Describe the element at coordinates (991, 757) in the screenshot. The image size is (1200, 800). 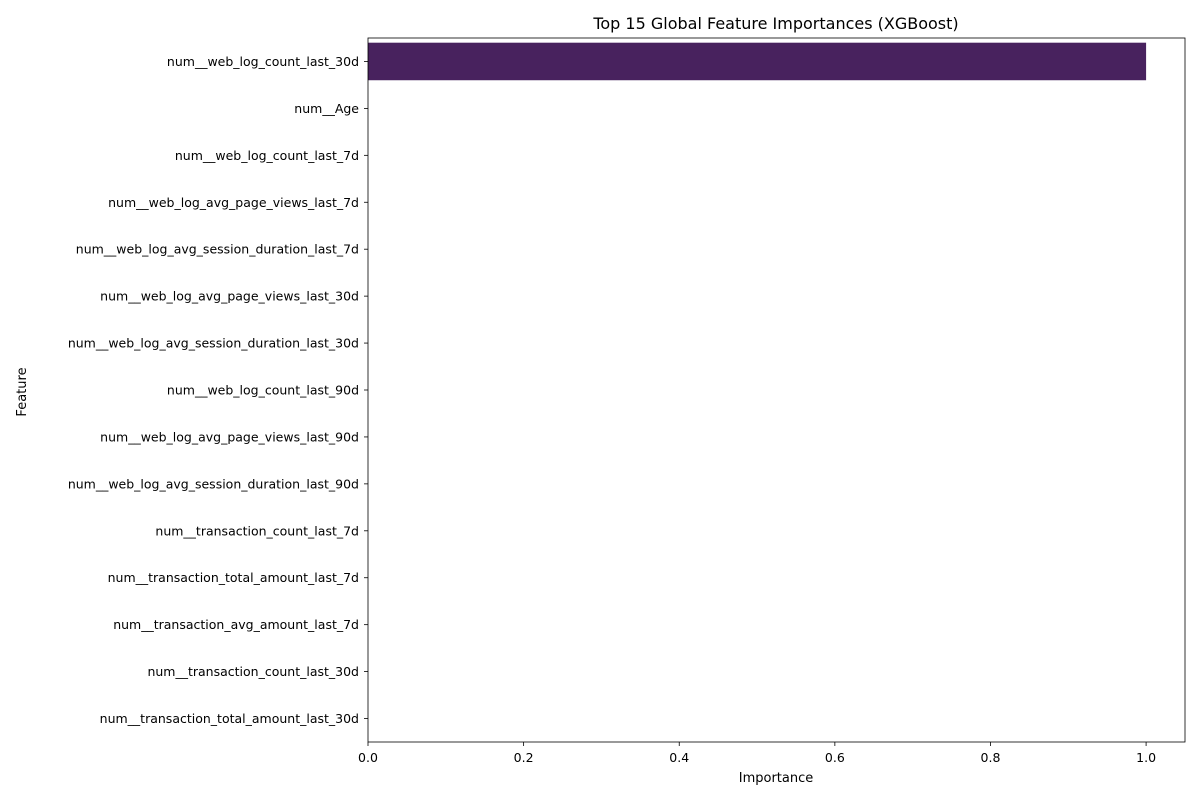
I see `x-tick-label: 0.8` at that location.